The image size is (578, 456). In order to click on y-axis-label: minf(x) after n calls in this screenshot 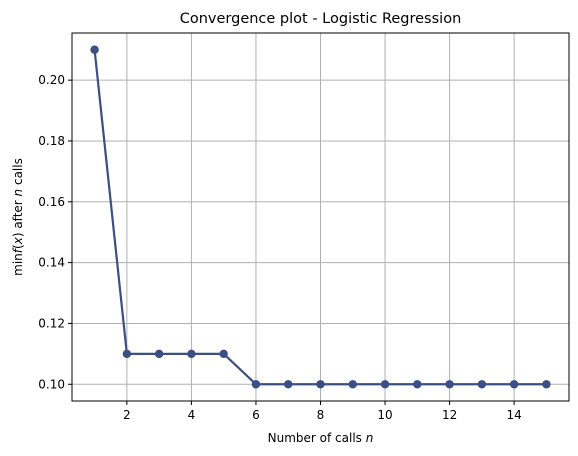, I will do `click(18, 217)`.